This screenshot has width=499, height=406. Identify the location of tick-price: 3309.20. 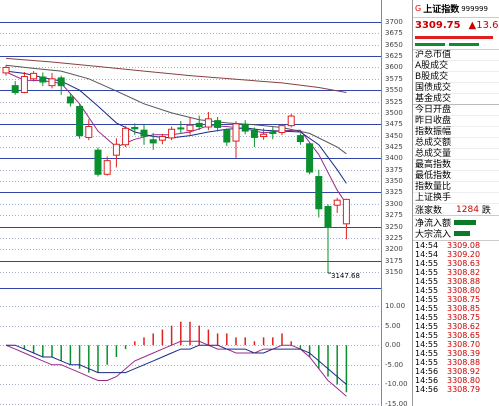
(464, 254).